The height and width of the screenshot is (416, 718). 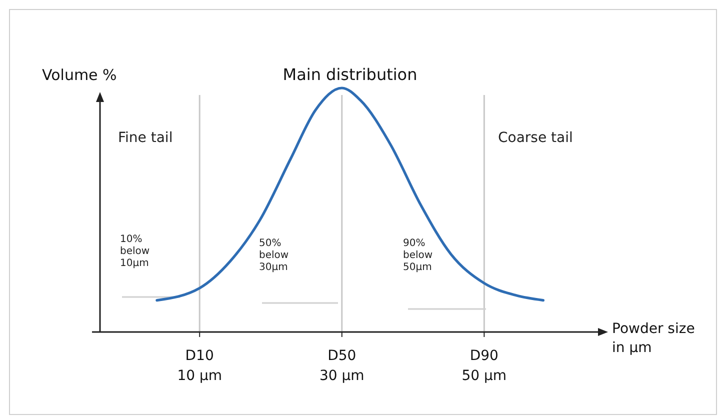 I want to click on annotation: Coarse tail, so click(x=535, y=138).